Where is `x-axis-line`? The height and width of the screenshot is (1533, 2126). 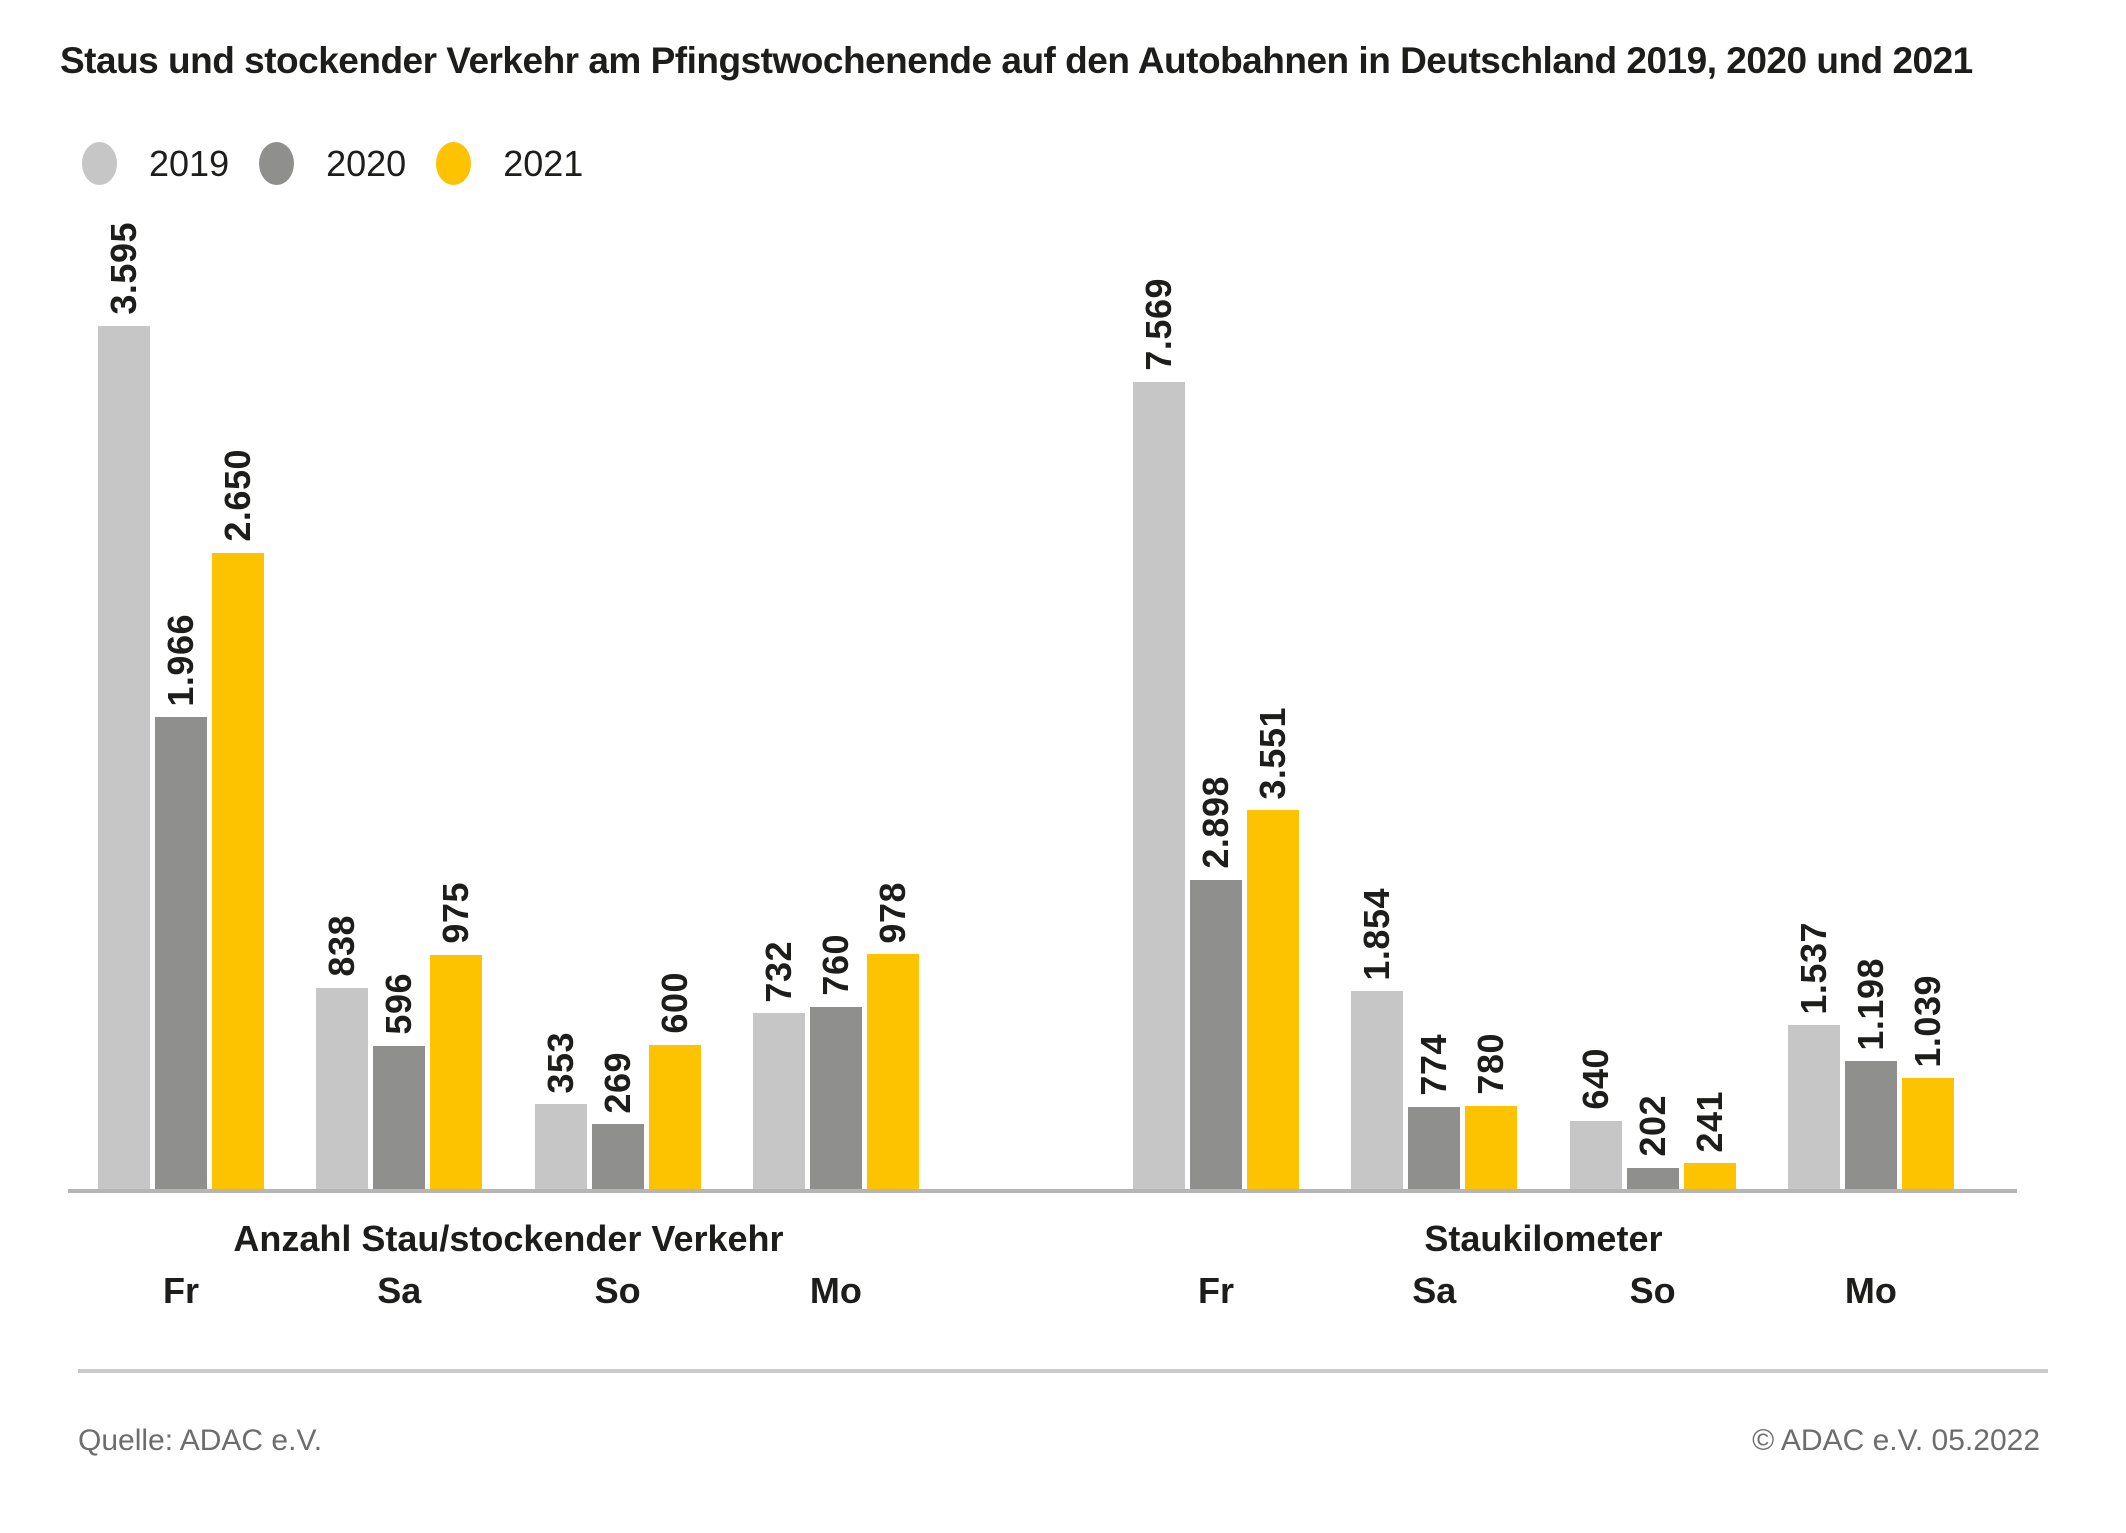 x-axis-line is located at coordinates (1042, 1191).